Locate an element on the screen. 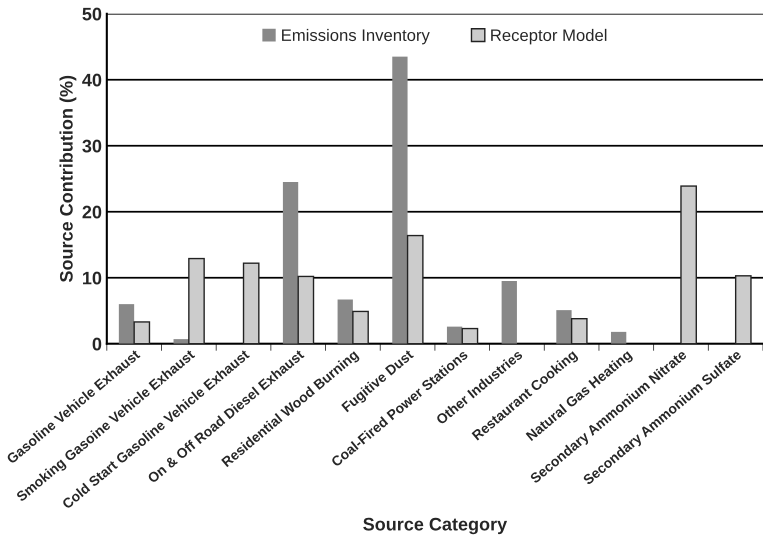 This screenshot has height=550, width=763. y-tick-label: 20 is located at coordinates (92, 212).